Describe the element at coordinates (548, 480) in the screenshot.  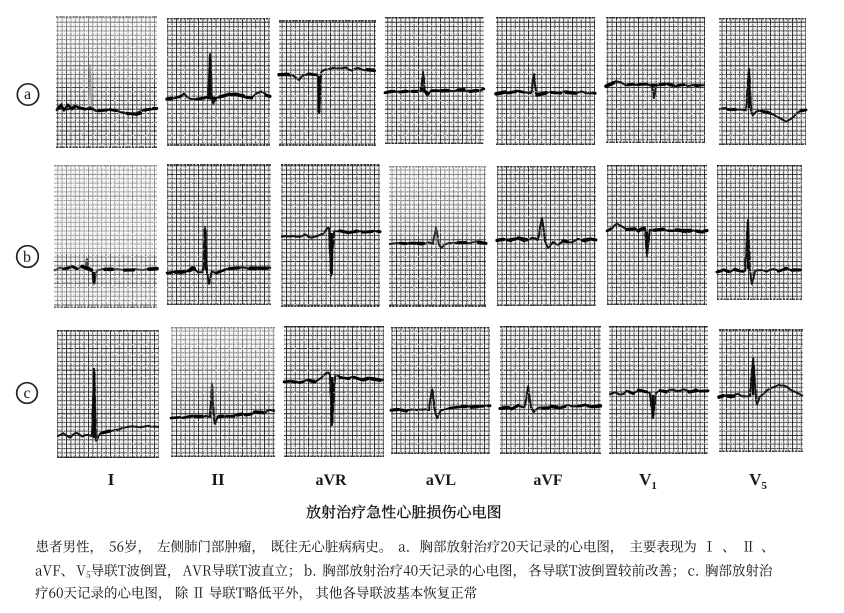
I see `svg-text: aVF` at that location.